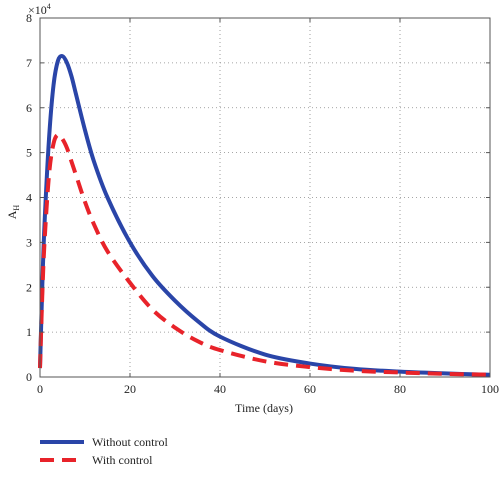 Image resolution: width=500 pixels, height=479 pixels. Describe the element at coordinates (29, 153) in the screenshot. I see `y-tick-label: 5` at that location.